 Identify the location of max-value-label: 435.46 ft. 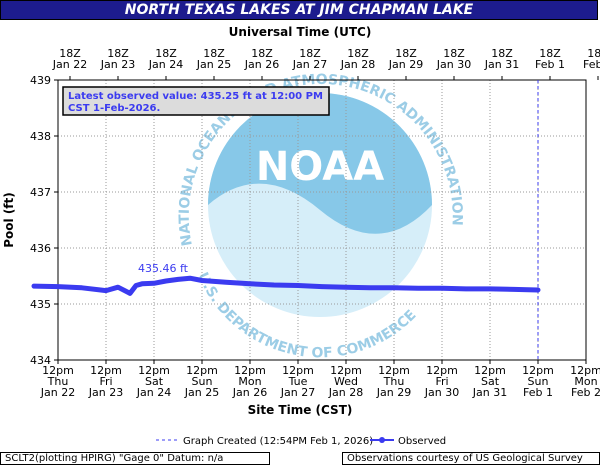
(163, 268).